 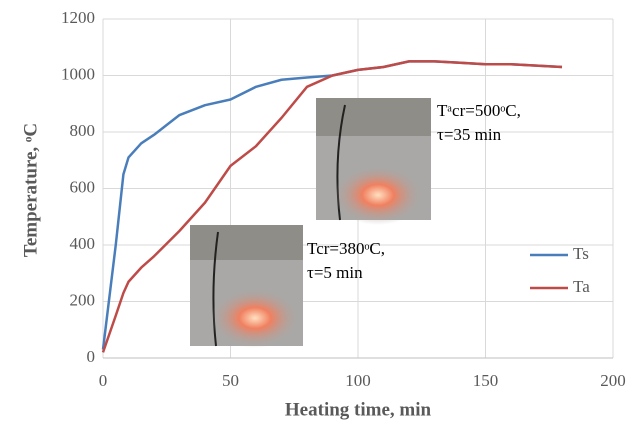 I want to click on legend-label: Ta, so click(x=581, y=286).